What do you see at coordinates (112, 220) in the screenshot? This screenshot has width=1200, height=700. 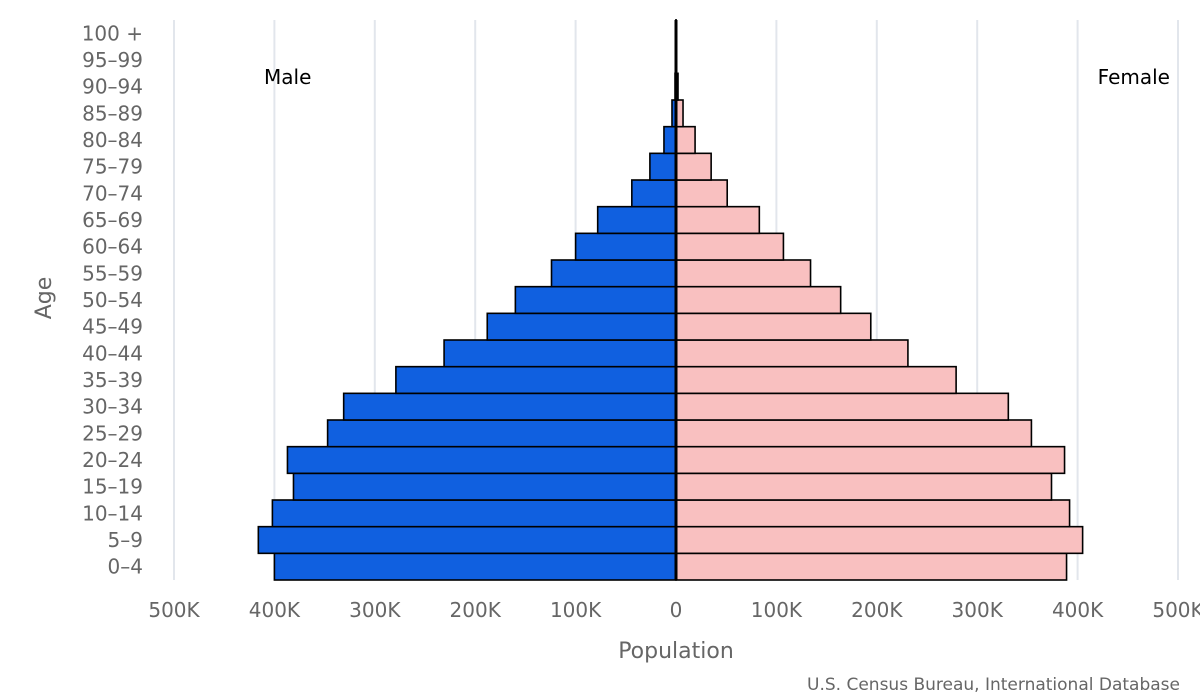 I see `y-tick-label: 65–69` at bounding box center [112, 220].